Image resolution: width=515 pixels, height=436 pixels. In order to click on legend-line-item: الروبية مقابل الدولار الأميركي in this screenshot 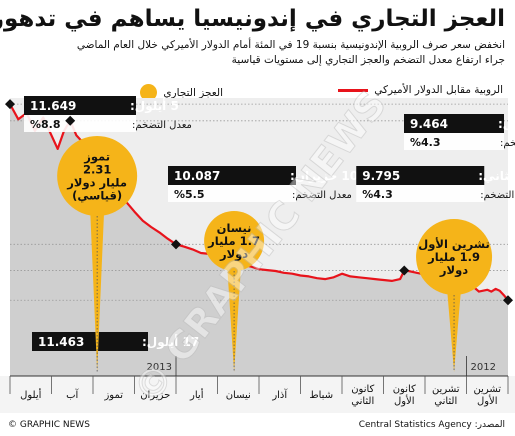, I will do `click(420, 90)`.